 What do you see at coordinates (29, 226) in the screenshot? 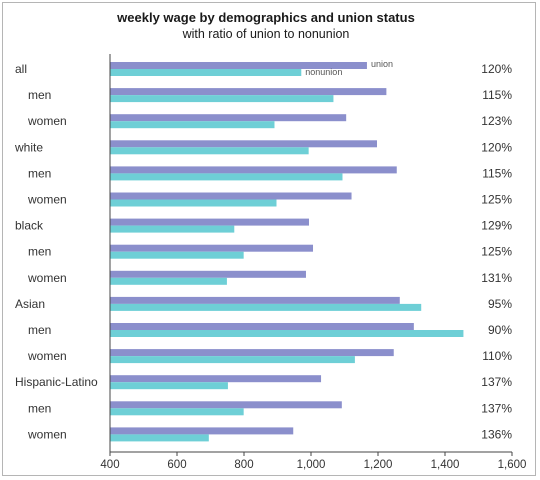
I see `category-label: black` at bounding box center [29, 226].